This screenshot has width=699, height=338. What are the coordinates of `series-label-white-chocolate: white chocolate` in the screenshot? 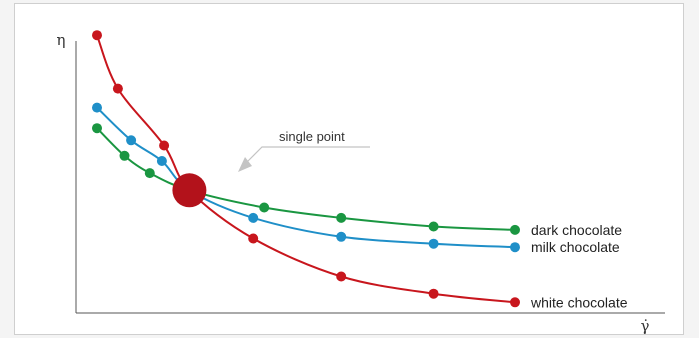 It's located at (579, 302).